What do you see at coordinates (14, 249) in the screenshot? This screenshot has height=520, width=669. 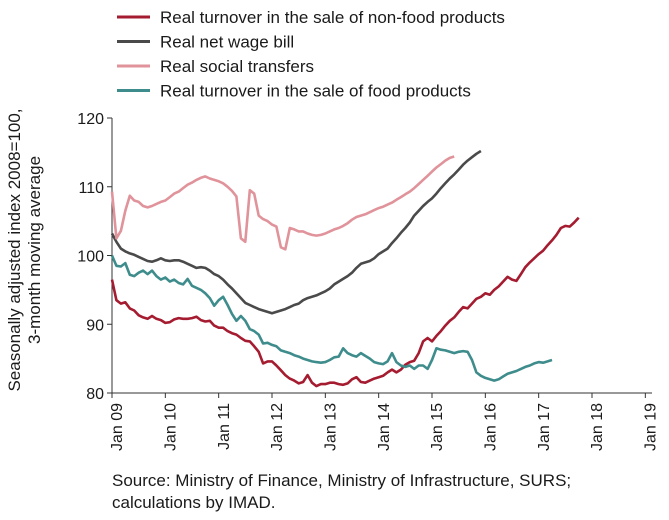 I see `y-axis-title-line-1: Seasonally adjusted index 2008=100,` at bounding box center [14, 249].